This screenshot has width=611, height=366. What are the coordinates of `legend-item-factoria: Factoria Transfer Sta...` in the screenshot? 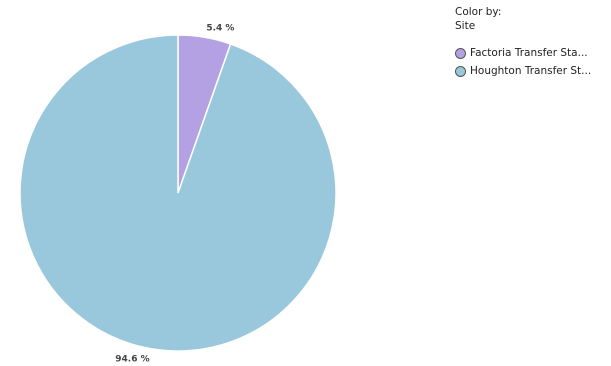 It's located at (523, 53).